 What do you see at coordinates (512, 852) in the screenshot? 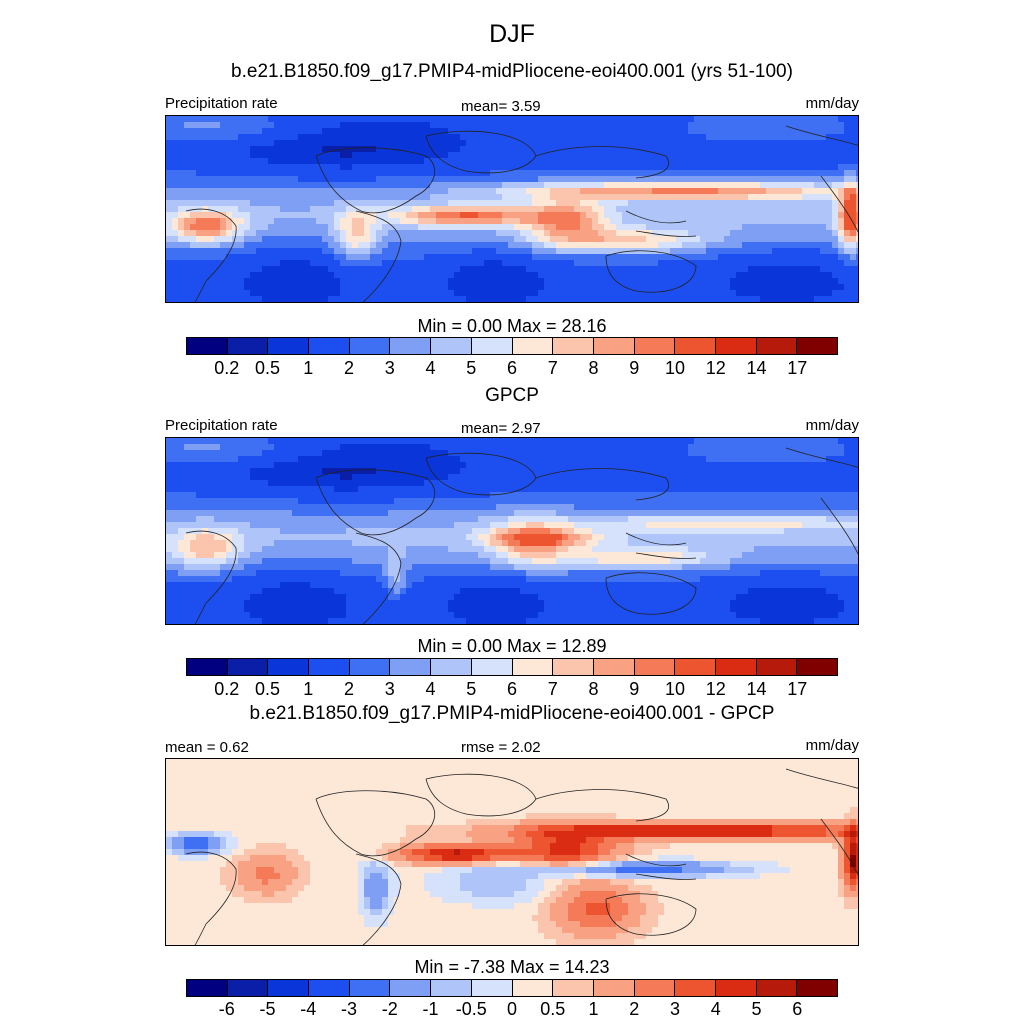
I see `panel3-map` at bounding box center [512, 852].